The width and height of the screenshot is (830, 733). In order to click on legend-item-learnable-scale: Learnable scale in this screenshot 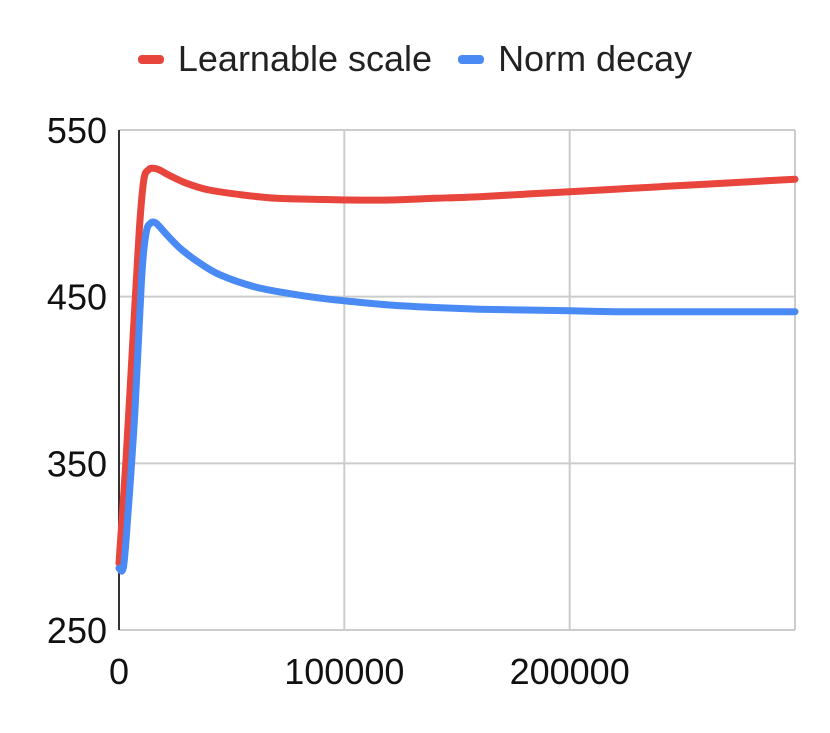, I will do `click(285, 59)`.